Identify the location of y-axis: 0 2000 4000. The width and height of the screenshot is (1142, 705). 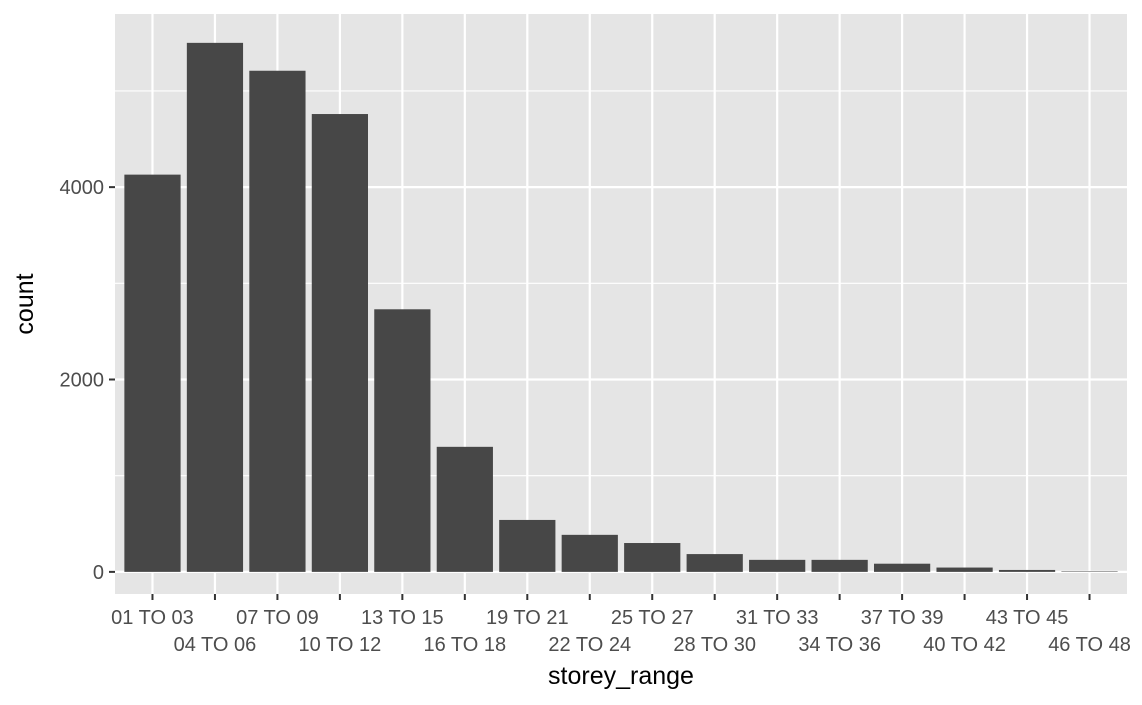
(87, 380).